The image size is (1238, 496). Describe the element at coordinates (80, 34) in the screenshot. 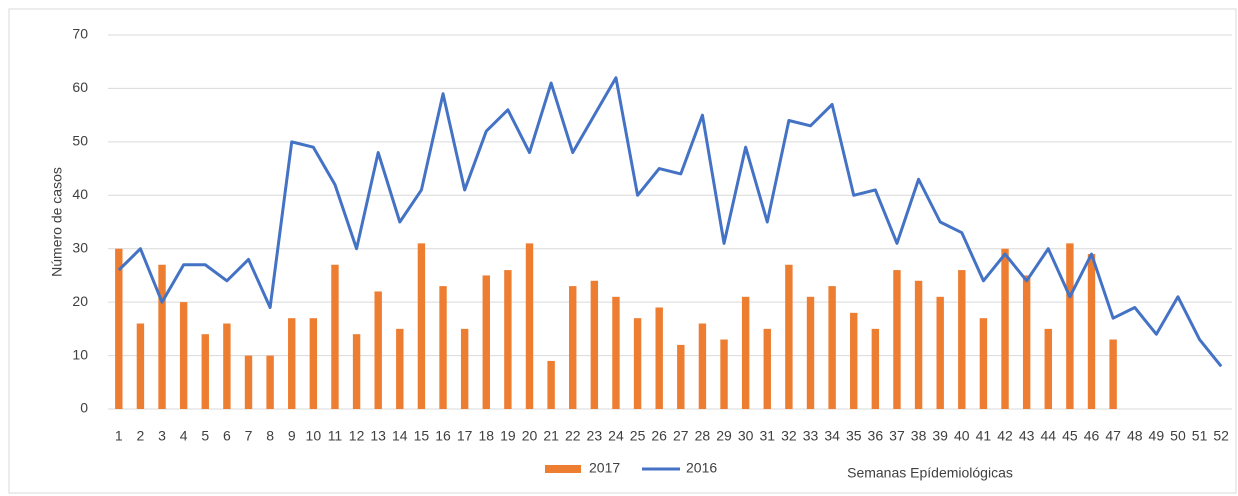

I see `y-tick-label: 70` at that location.